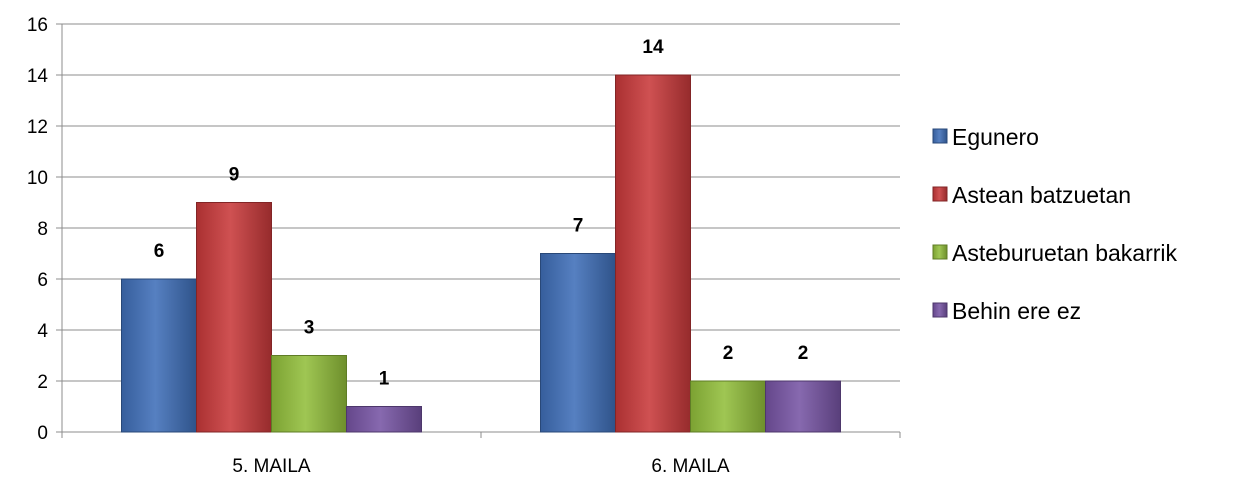 This screenshot has height=484, width=1245. I want to click on legend-label: Astean batzuetan, so click(1041, 195).